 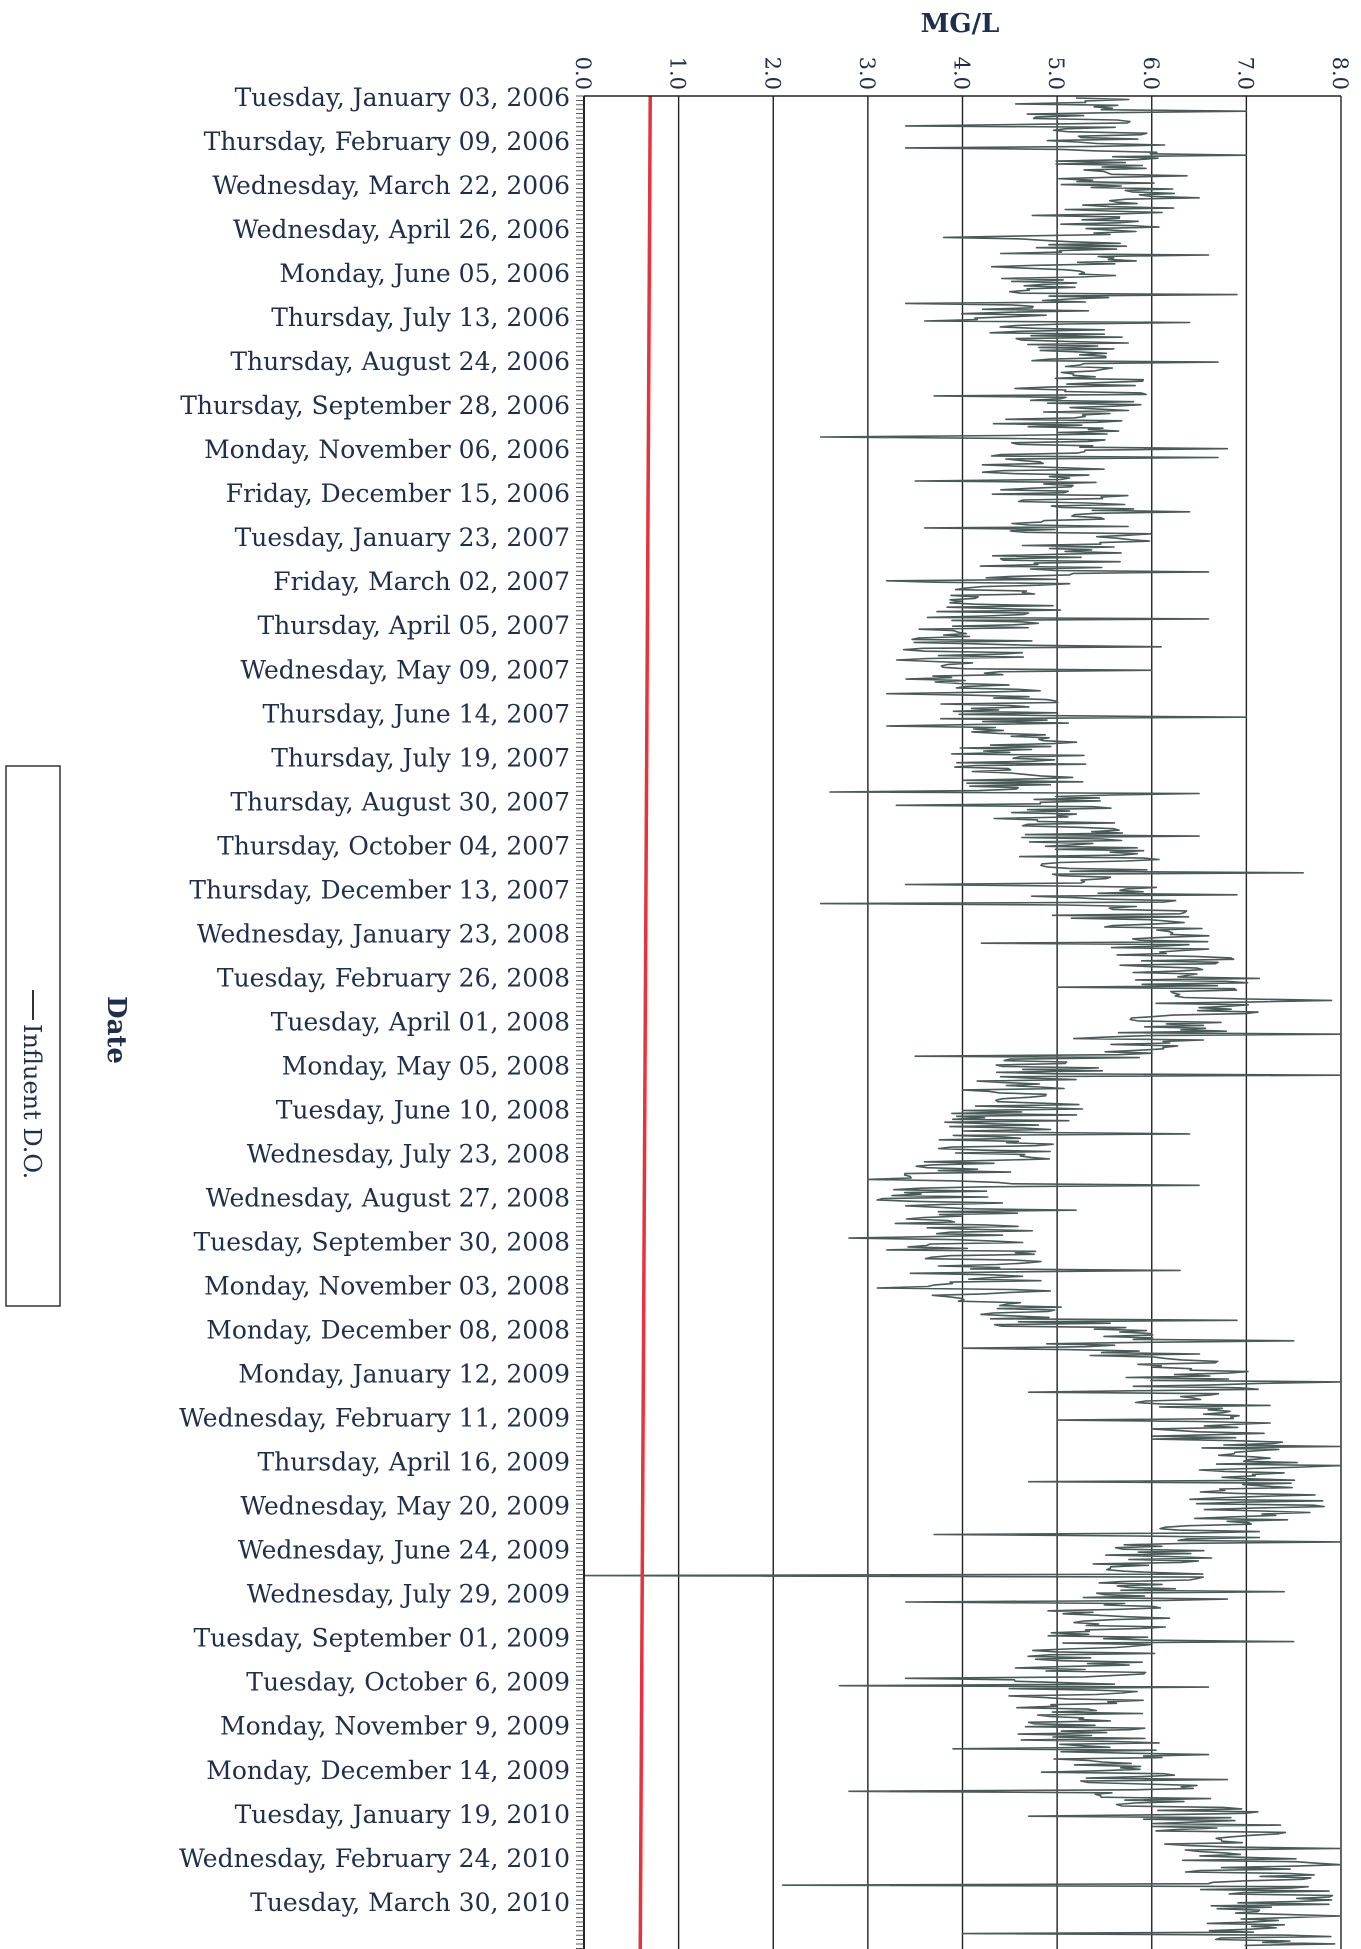 What do you see at coordinates (388, 1330) in the screenshot?
I see `date-label-28: Monday, December 08, 2008` at bounding box center [388, 1330].